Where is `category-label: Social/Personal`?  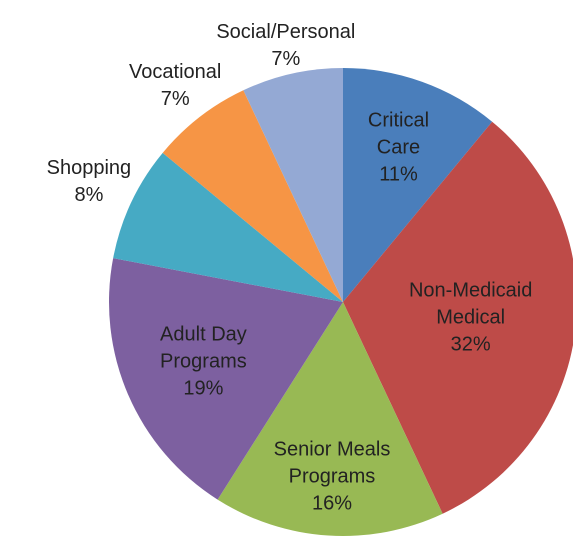 category-label: Social/Personal is located at coordinates (286, 32).